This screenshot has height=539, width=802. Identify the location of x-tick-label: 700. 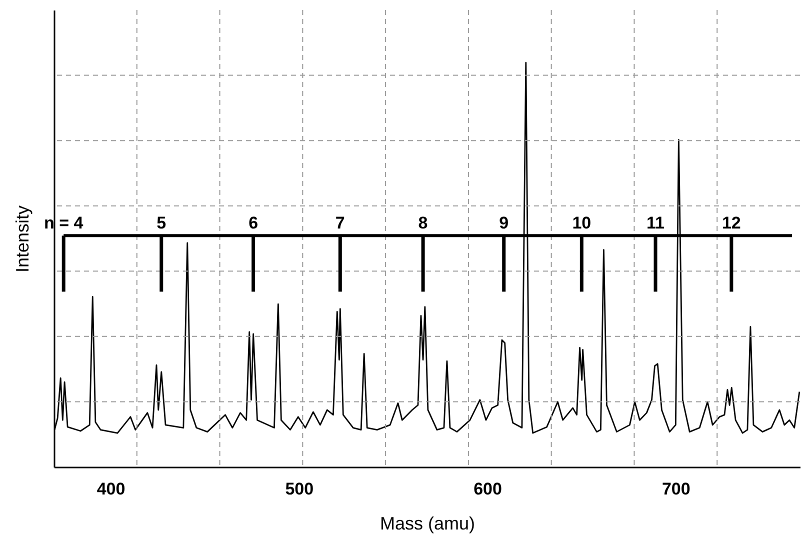
(676, 489).